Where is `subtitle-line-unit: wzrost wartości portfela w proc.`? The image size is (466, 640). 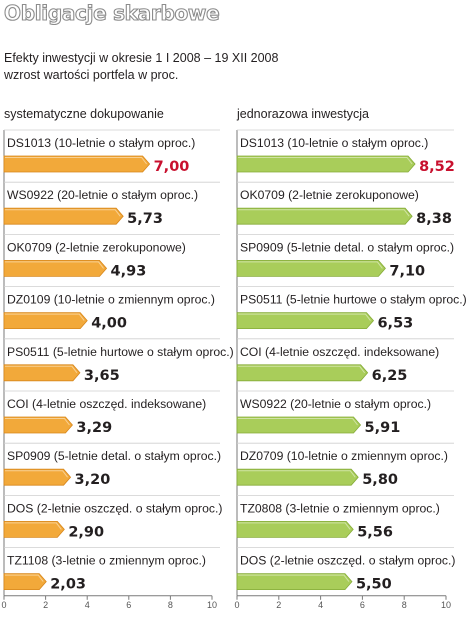
subtitle-line-unit: wzrost wartości portfela w proc. is located at coordinates (91, 75).